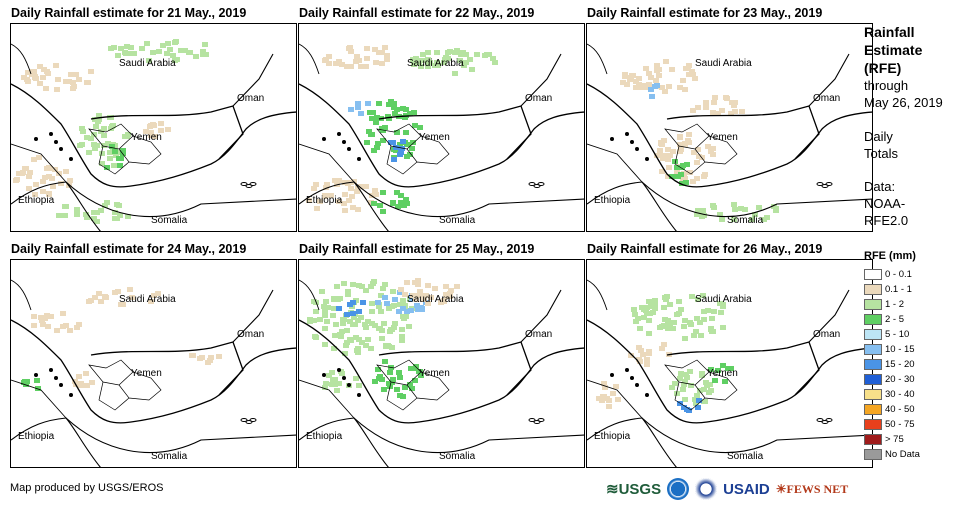 The image size is (967, 511). Describe the element at coordinates (56, 206) in the screenshot. I see `ethiopia-coast` at that location.